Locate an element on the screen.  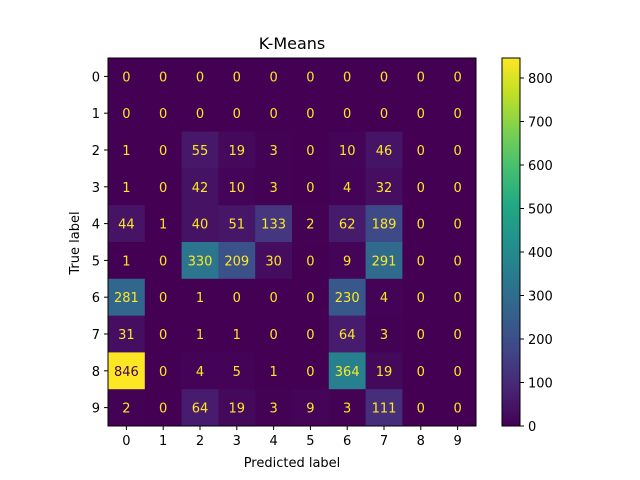
colorbar-tick-label: 400 is located at coordinates (540, 253).